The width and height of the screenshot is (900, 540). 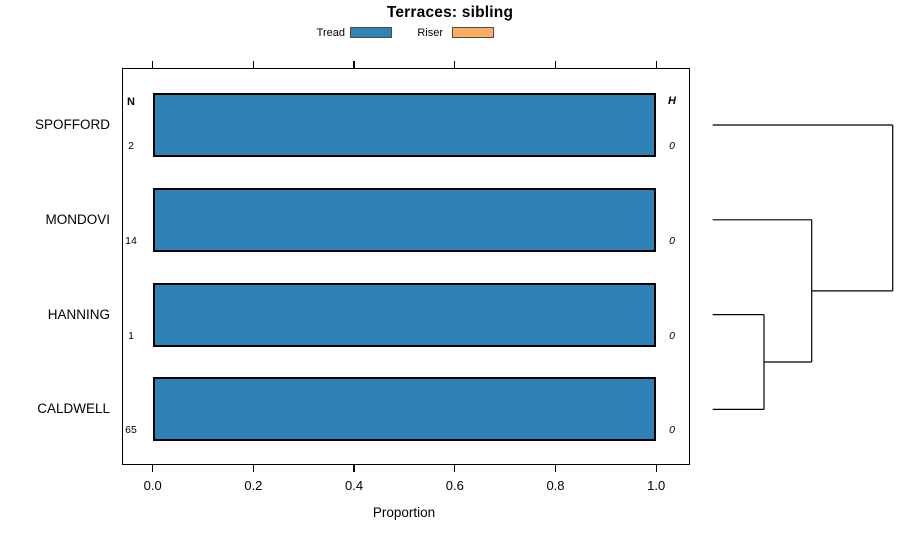 I want to click on n-value-mondovi: 14, so click(x=131, y=240).